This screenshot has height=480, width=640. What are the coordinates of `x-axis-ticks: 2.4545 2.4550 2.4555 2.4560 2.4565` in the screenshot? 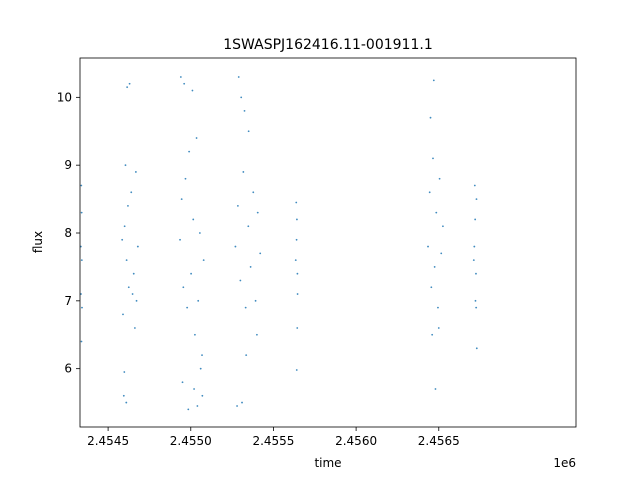 It's located at (273, 437).